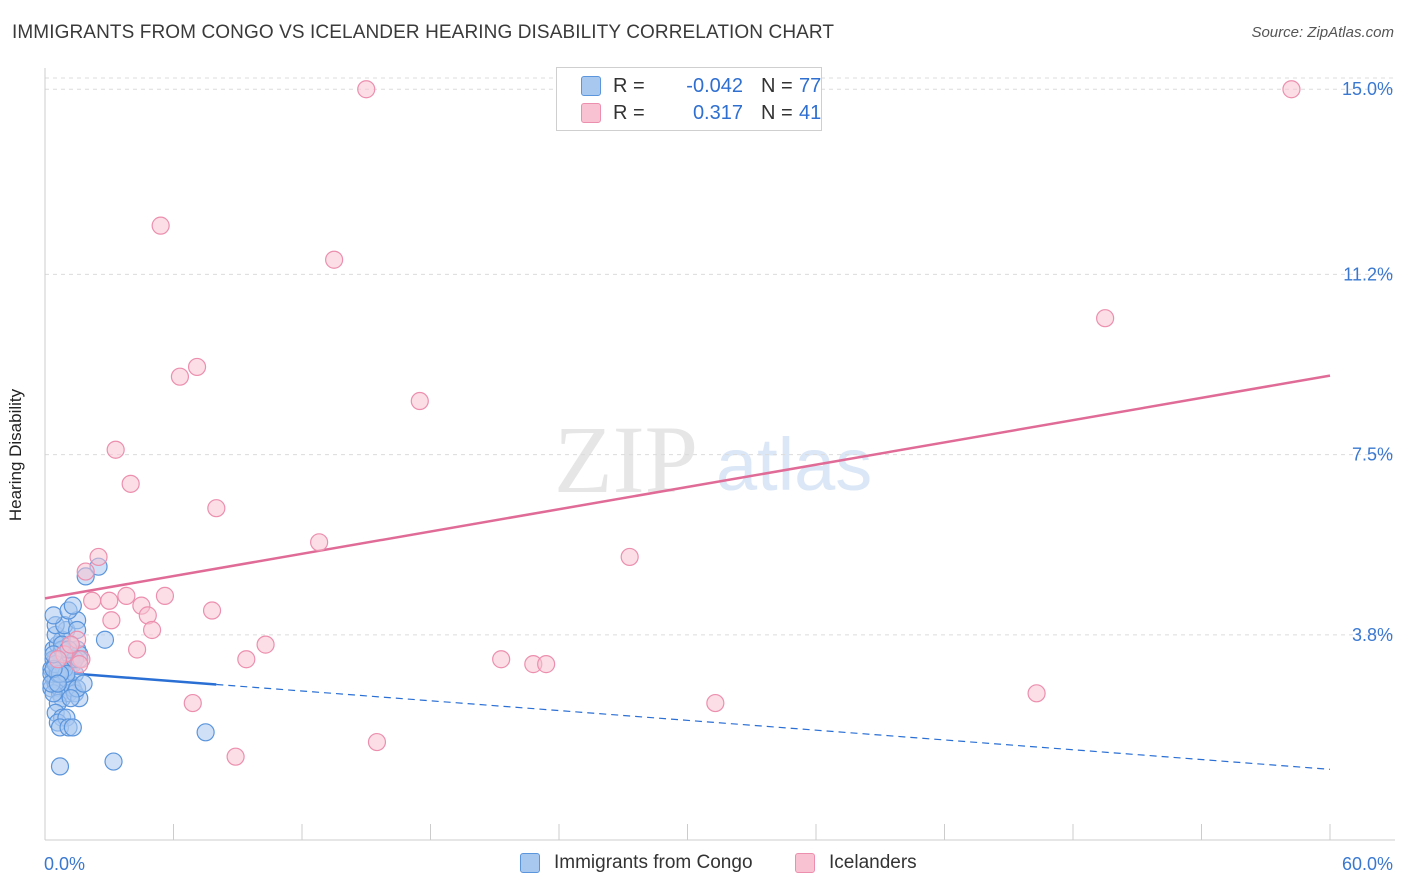 Image resolution: width=1406 pixels, height=892 pixels. What do you see at coordinates (713, 459) in the screenshot?
I see `watermark: ZIP atlas` at bounding box center [713, 459].